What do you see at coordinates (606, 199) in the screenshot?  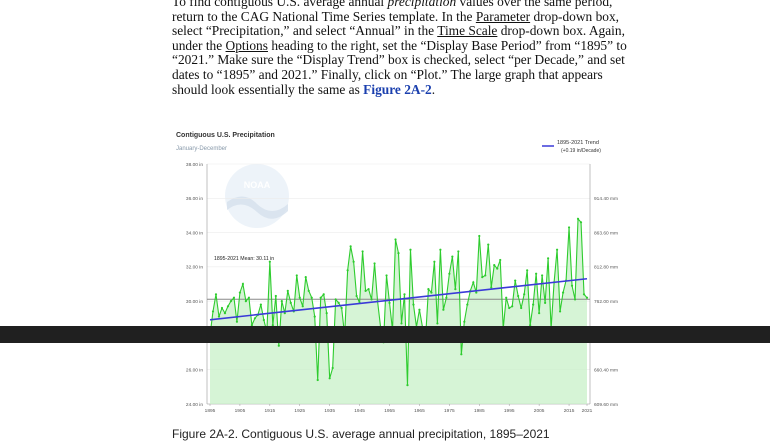 I see `y-tick-label-right: 914.40 mm` at bounding box center [606, 199].